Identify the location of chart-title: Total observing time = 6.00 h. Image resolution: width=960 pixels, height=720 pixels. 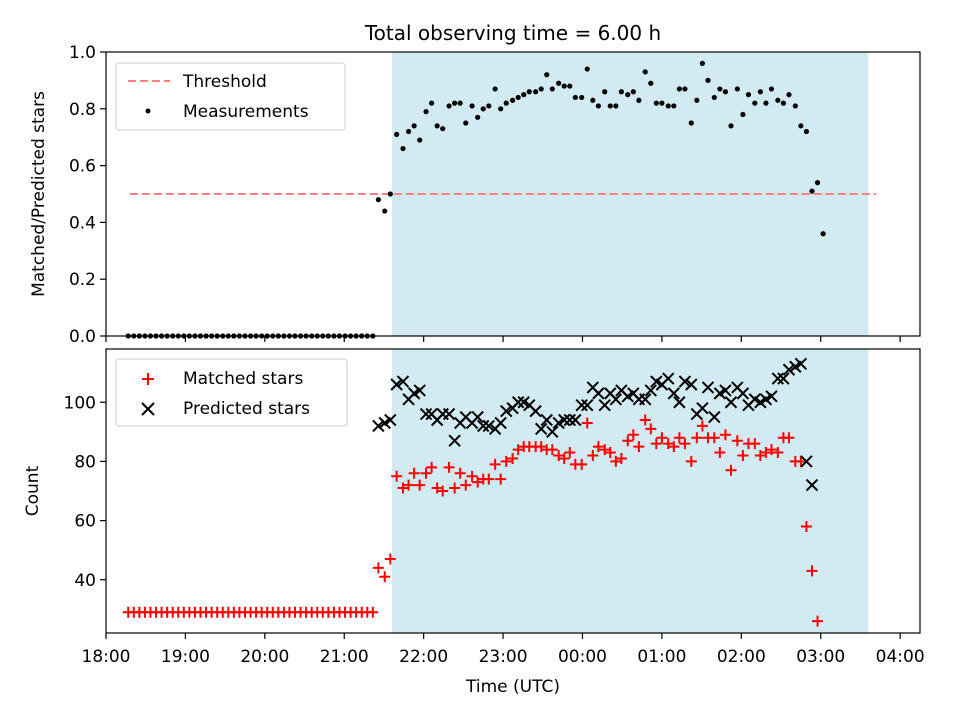
(512, 33).